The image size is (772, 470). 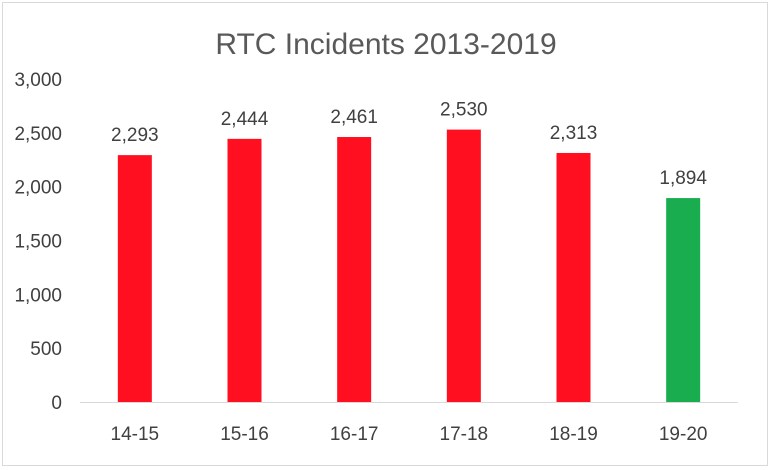 What do you see at coordinates (385, 44) in the screenshot?
I see `chart-title: RTC Incidents 2013-2019` at bounding box center [385, 44].